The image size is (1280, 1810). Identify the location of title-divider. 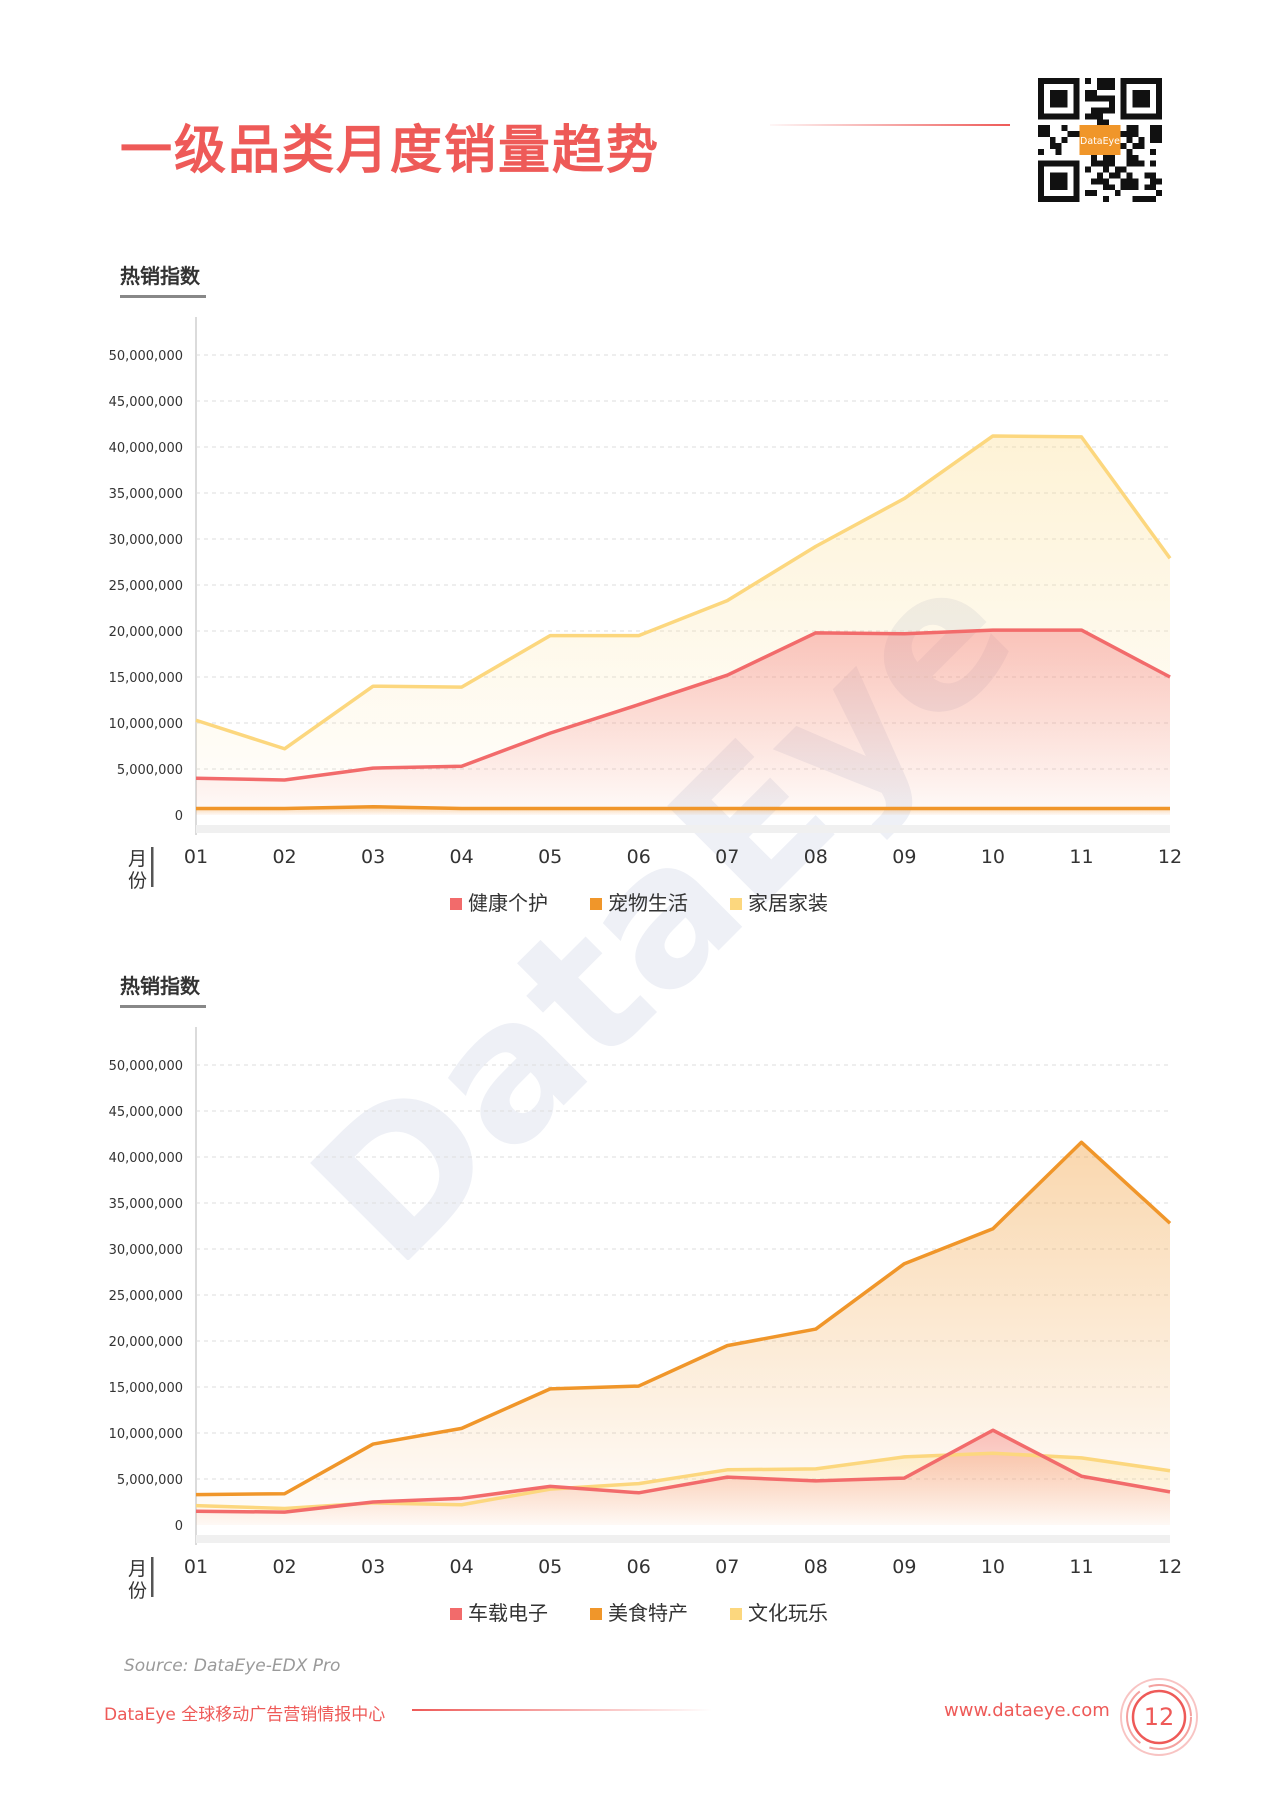
(890, 125).